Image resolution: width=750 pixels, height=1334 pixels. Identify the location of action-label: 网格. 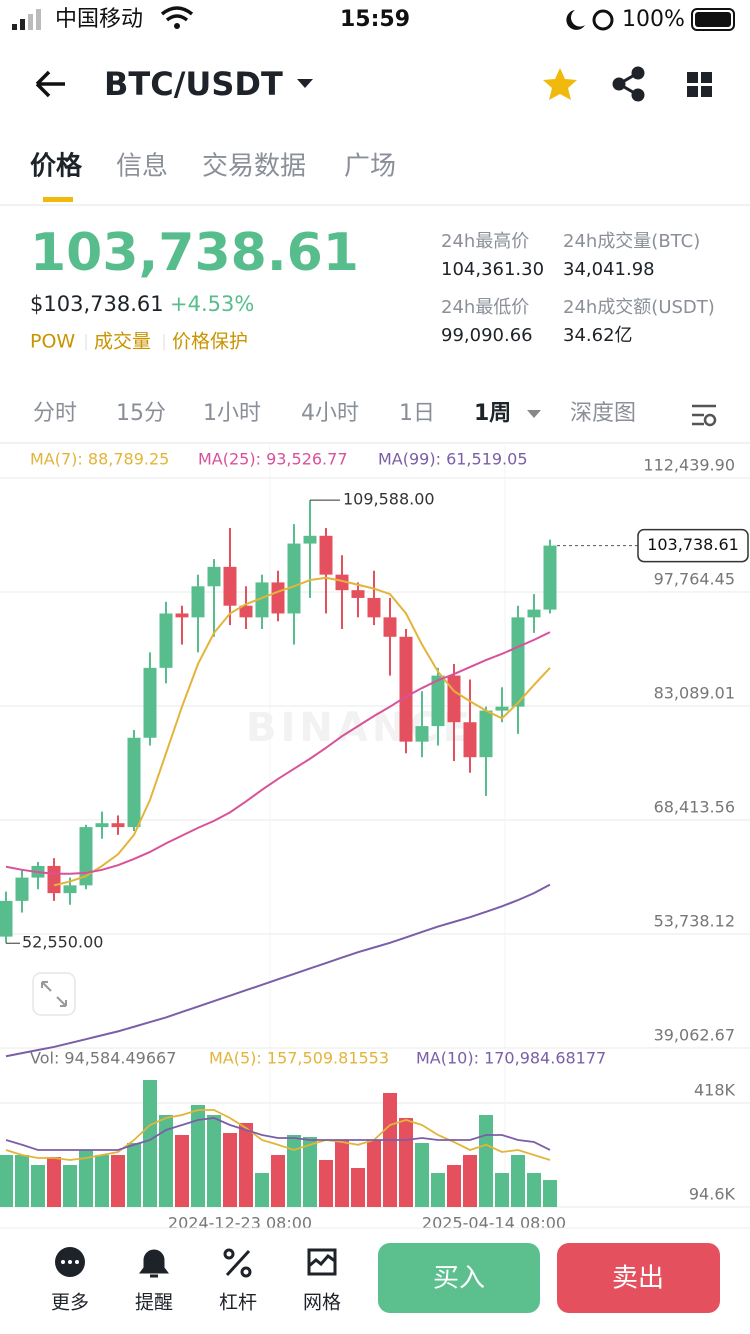
(322, 1303).